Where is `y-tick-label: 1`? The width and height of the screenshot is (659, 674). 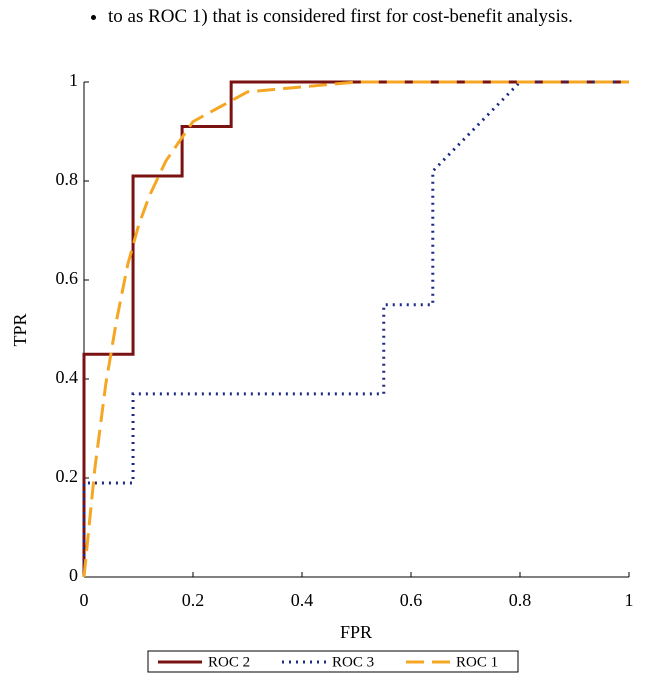 y-tick-label: 1 is located at coordinates (73, 80).